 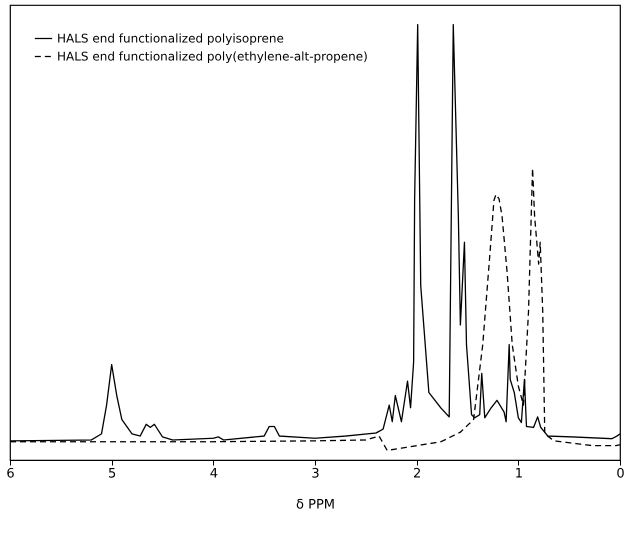 What do you see at coordinates (10, 474) in the screenshot?
I see `x-tick-label: 6` at bounding box center [10, 474].